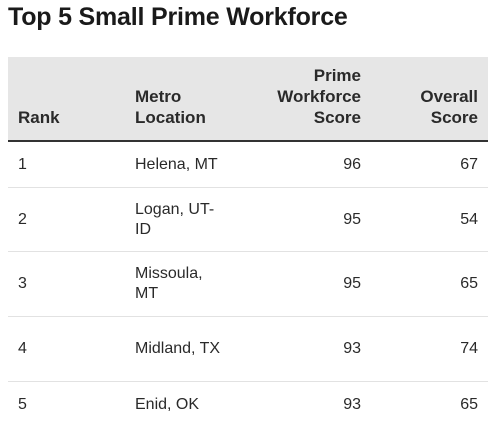  Describe the element at coordinates (22, 219) in the screenshot. I see `cell-rank: 2` at that location.